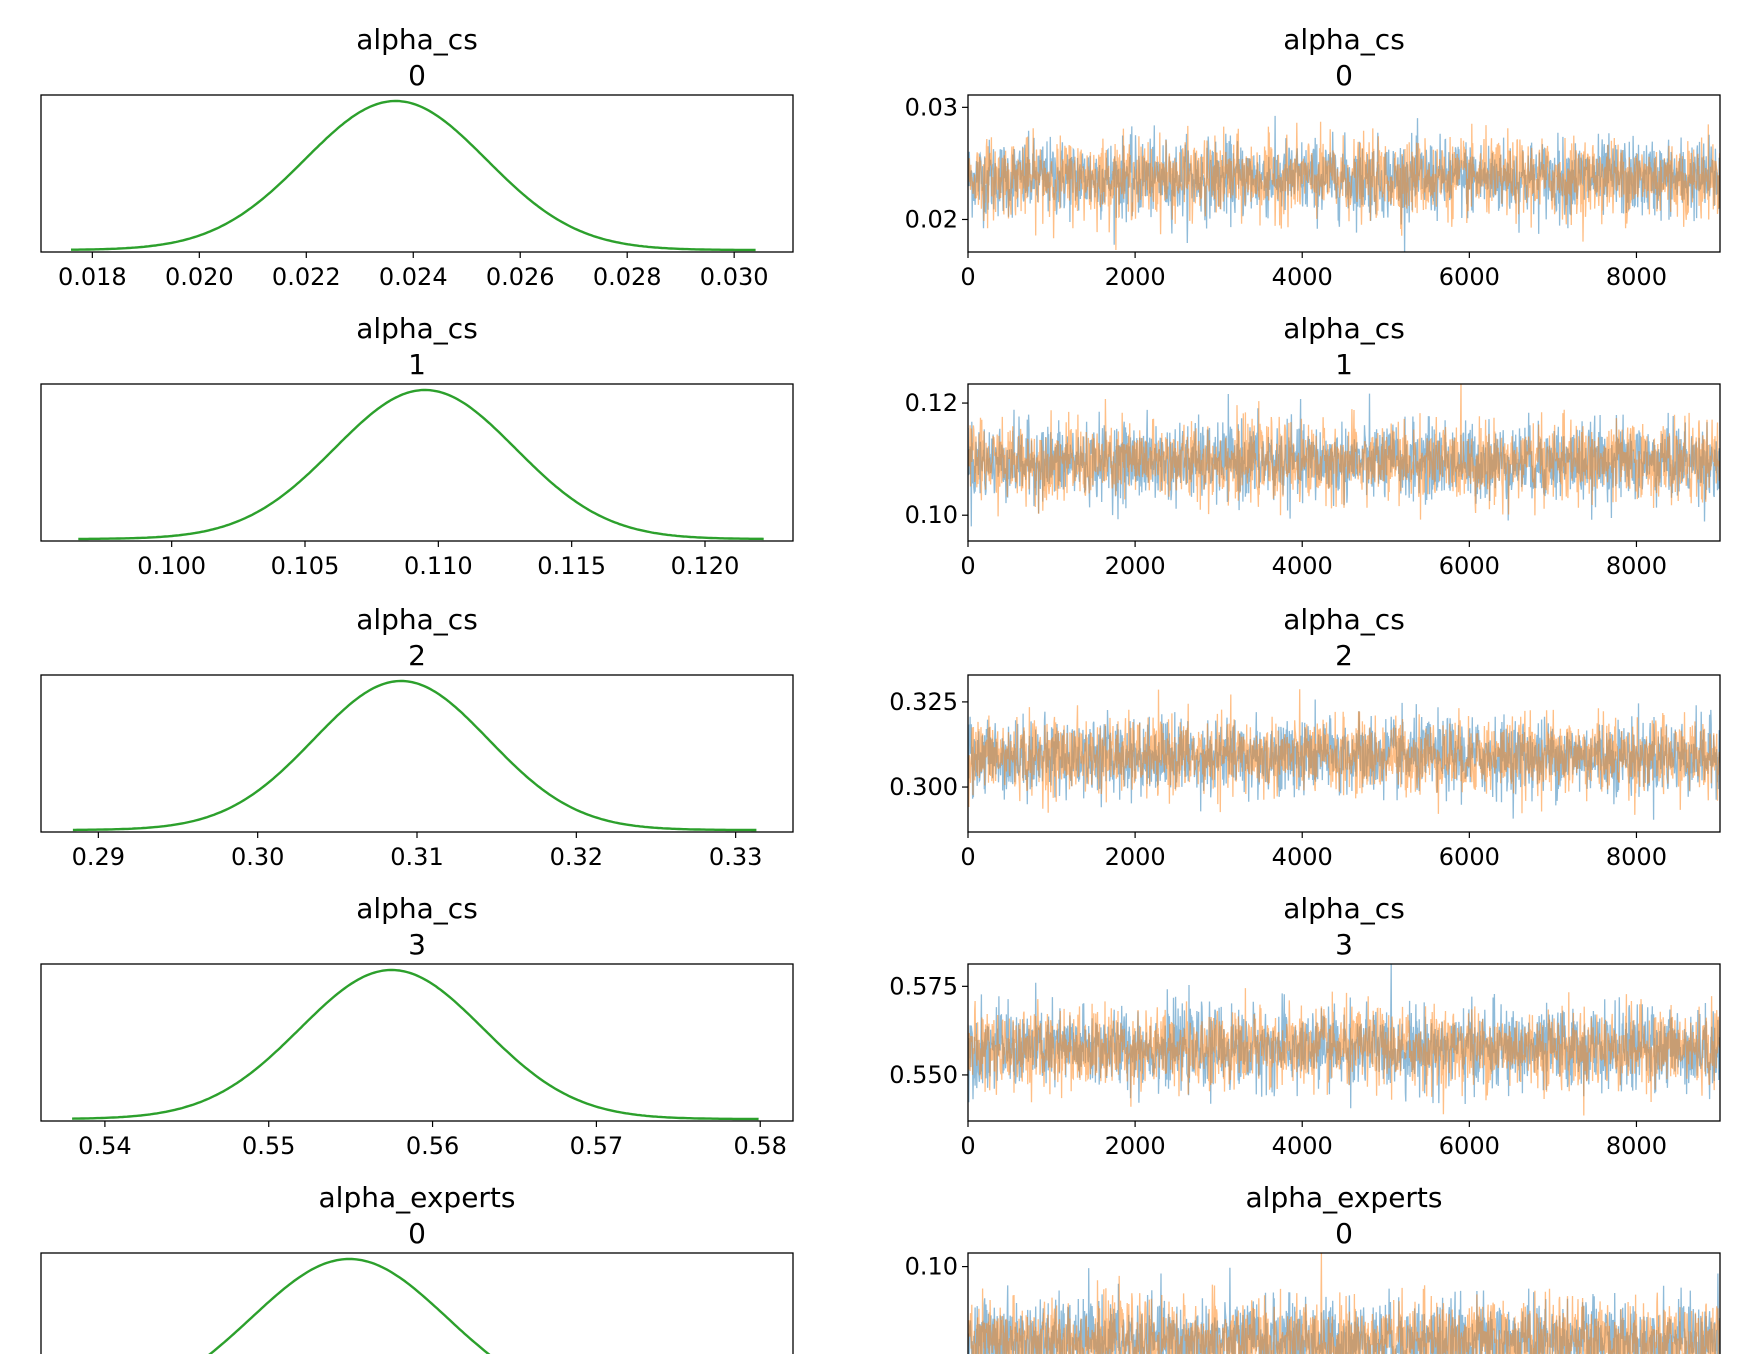 This screenshot has width=1738, height=1354. Describe the element at coordinates (735, 857) in the screenshot. I see `x-tick-label: 0.33` at that location.